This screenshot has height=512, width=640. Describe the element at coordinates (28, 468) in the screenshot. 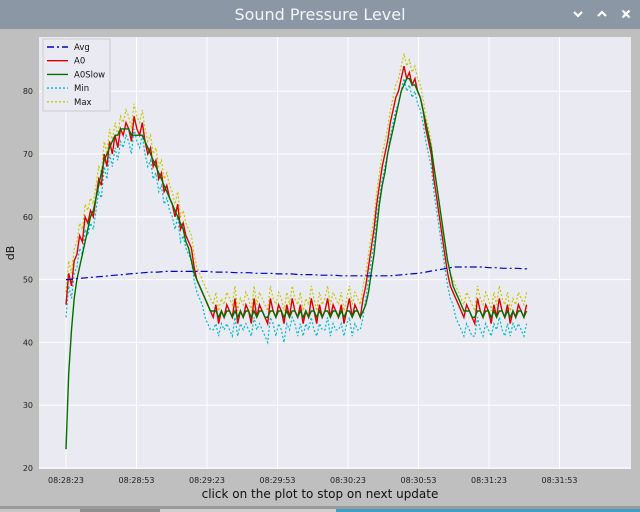

I see `y-tick-label: 20` at that location.